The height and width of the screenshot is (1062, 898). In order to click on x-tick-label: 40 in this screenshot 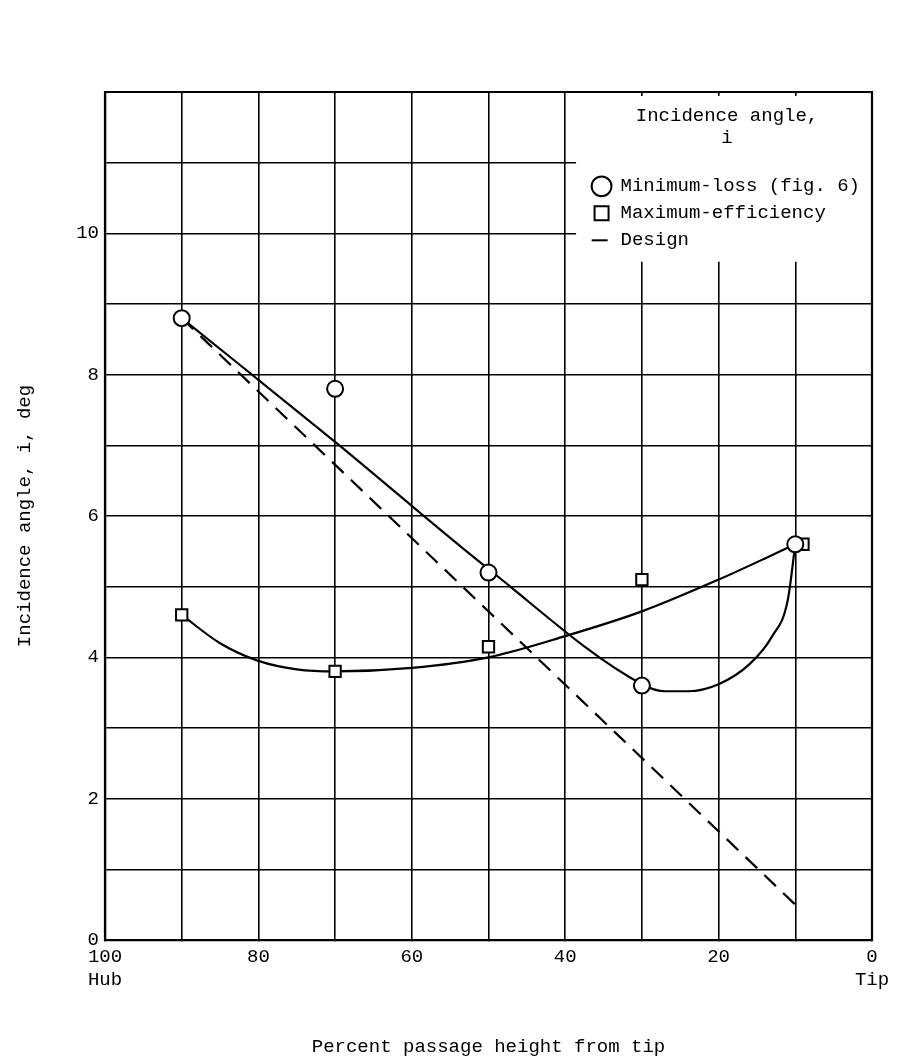, I will do `click(565, 957)`.